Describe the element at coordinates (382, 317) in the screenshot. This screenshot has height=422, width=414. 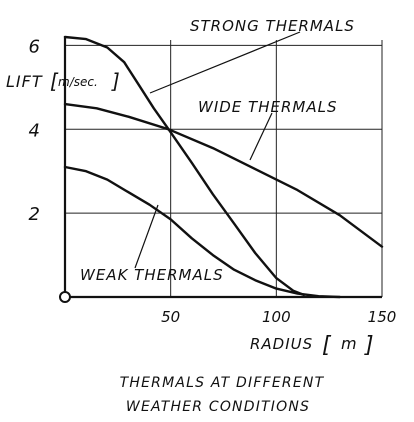
I see `x-tick-label-150: 150` at that location.